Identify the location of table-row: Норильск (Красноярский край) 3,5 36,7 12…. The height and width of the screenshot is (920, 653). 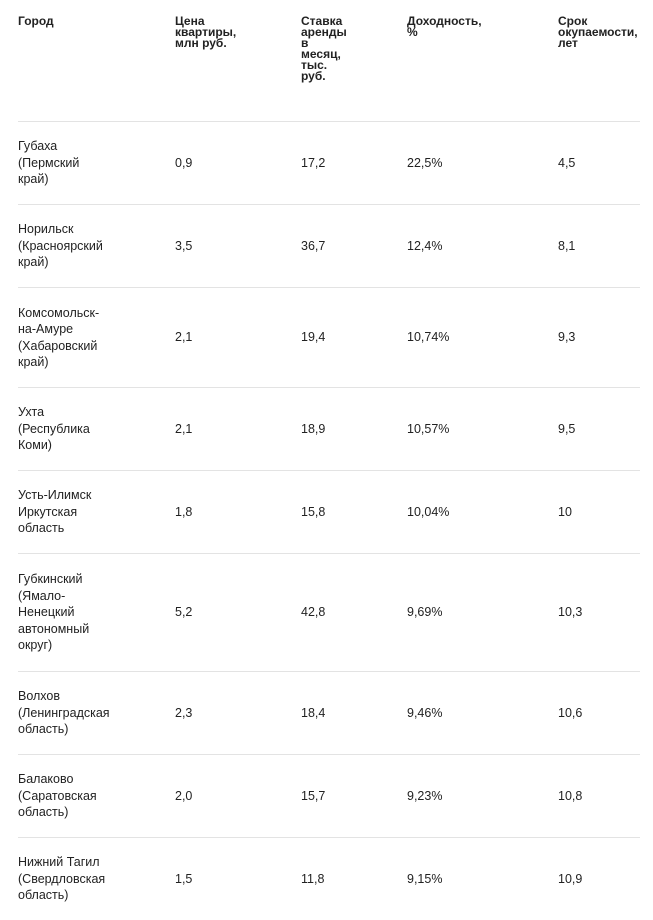
(329, 246).